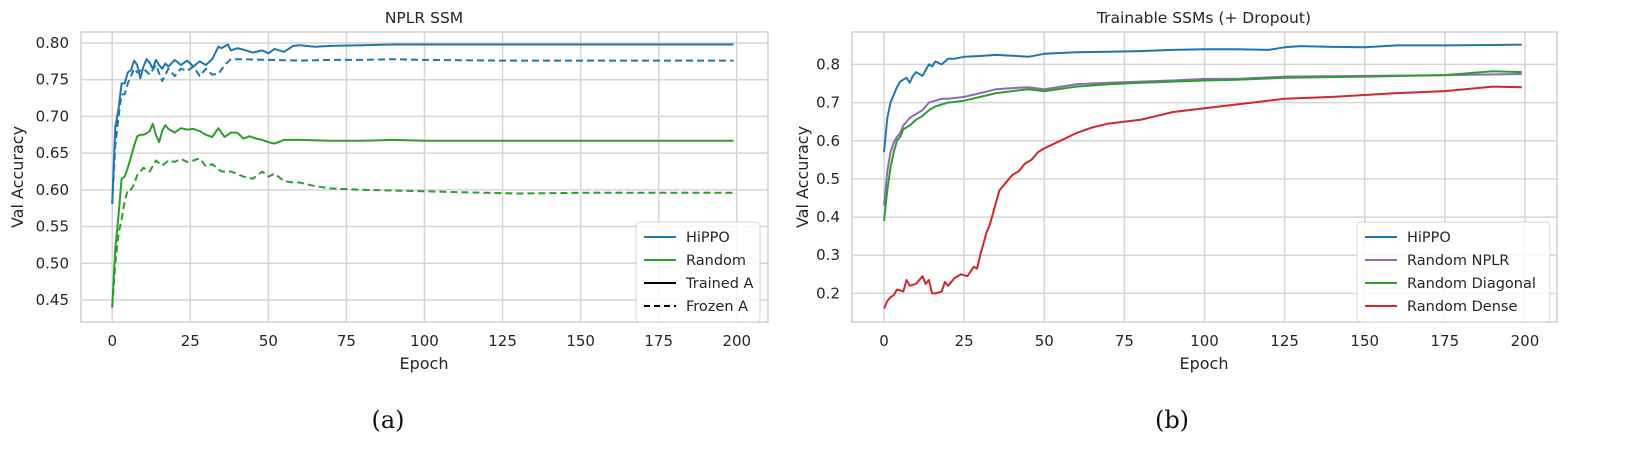  Describe the element at coordinates (828, 293) in the screenshot. I see `y-tick-label: 0.2` at that location.